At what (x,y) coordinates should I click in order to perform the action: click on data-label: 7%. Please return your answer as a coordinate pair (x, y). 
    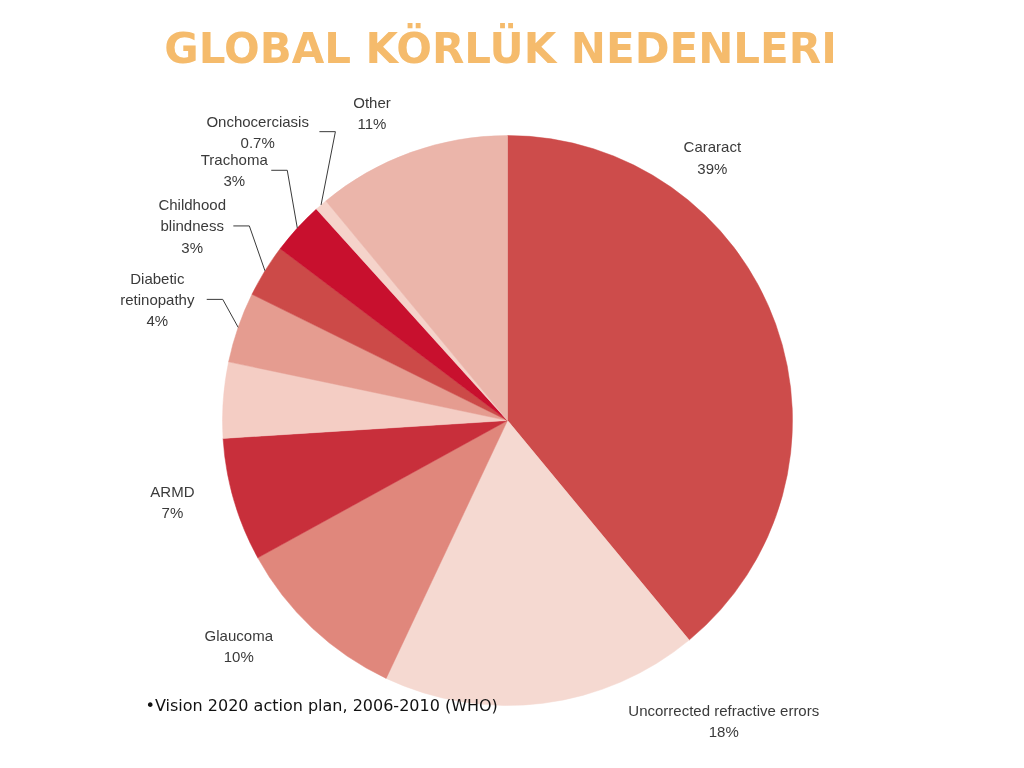
    Looking at the image, I should click on (172, 513).